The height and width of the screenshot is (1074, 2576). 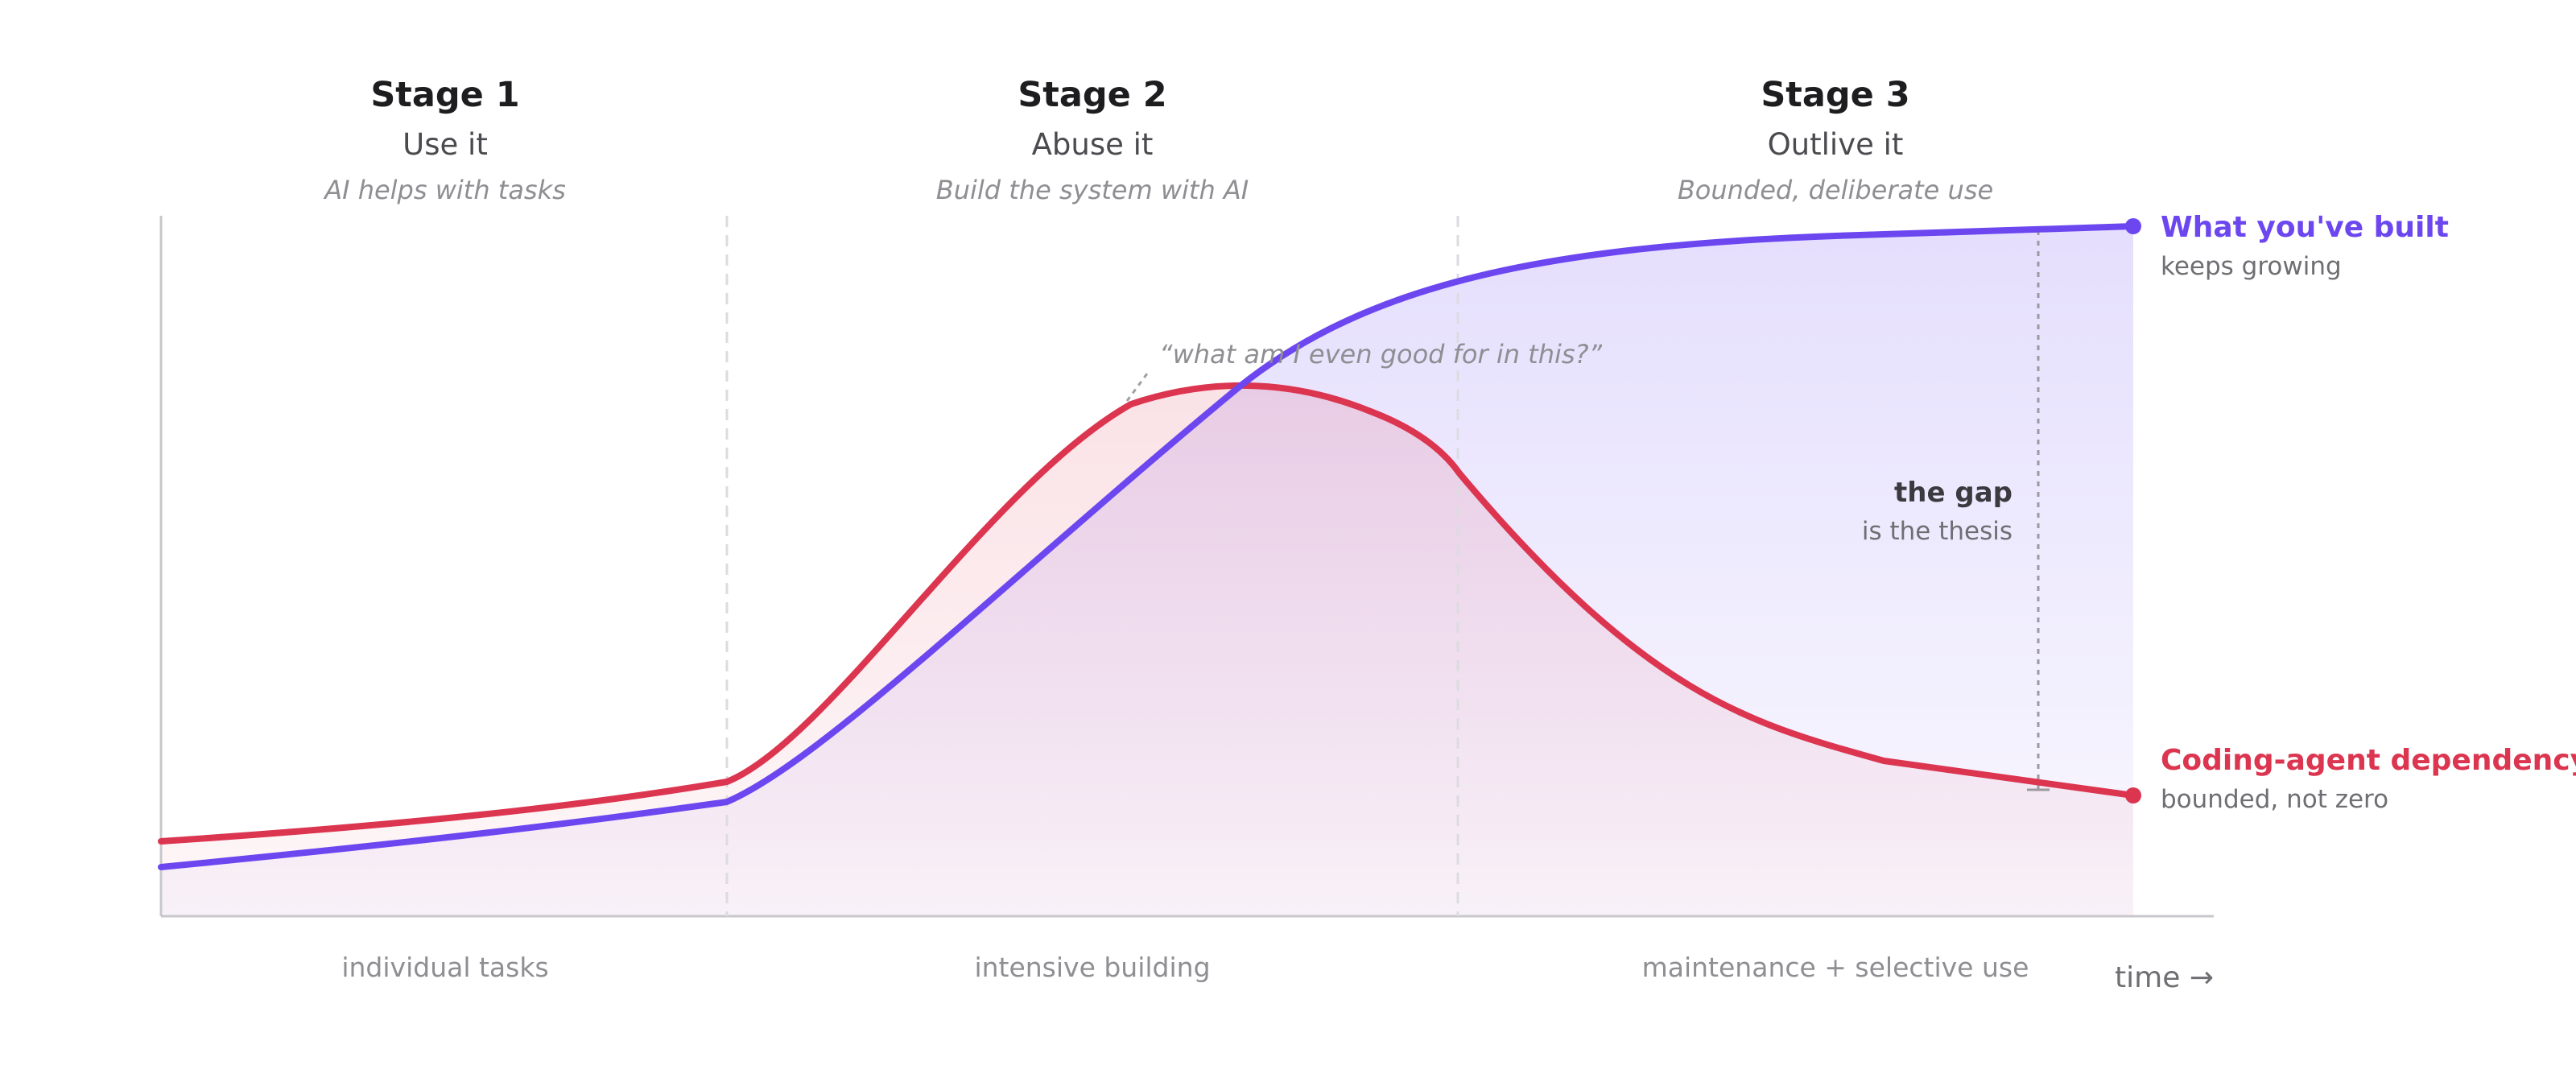 I want to click on stage-3-title: Stage 3, so click(x=1835, y=95).